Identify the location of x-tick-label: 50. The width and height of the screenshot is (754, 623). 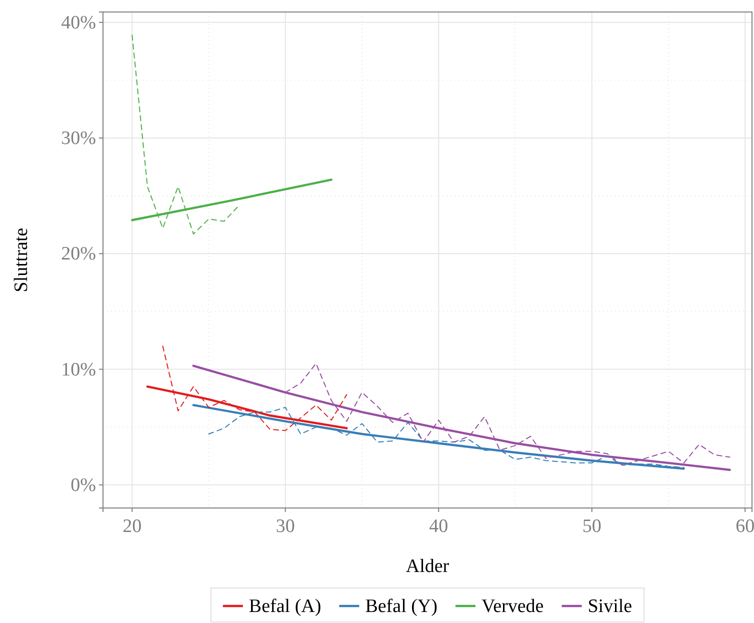
(592, 527).